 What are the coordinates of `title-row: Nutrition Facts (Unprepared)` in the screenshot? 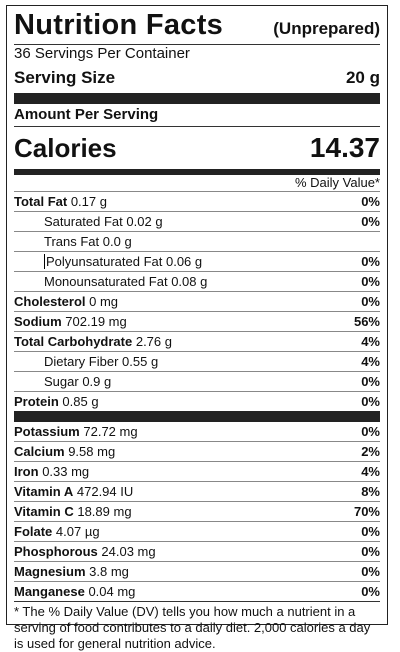 It's located at (197, 25).